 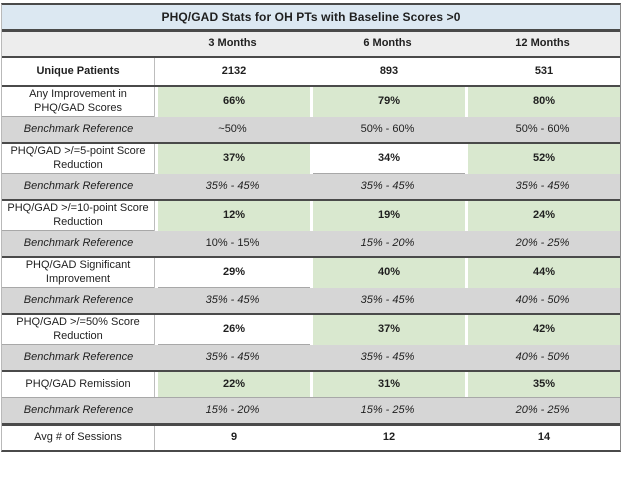 What do you see at coordinates (387, 216) in the screenshot?
I see `cell-ten-point-reduction-col2: 19%` at bounding box center [387, 216].